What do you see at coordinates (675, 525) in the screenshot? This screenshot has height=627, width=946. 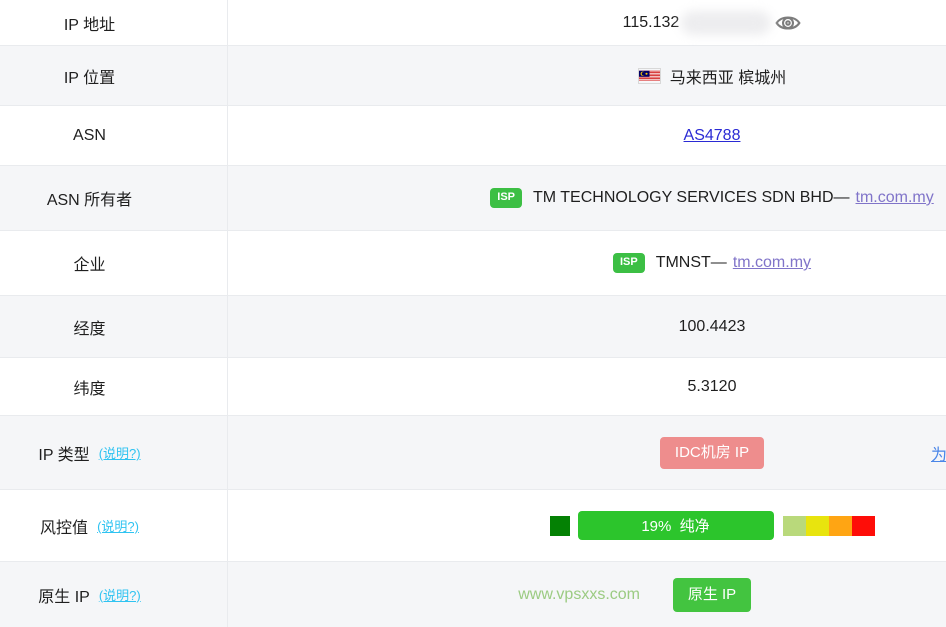 I see `risk-value-bar: 19% 纯净` at bounding box center [675, 525].